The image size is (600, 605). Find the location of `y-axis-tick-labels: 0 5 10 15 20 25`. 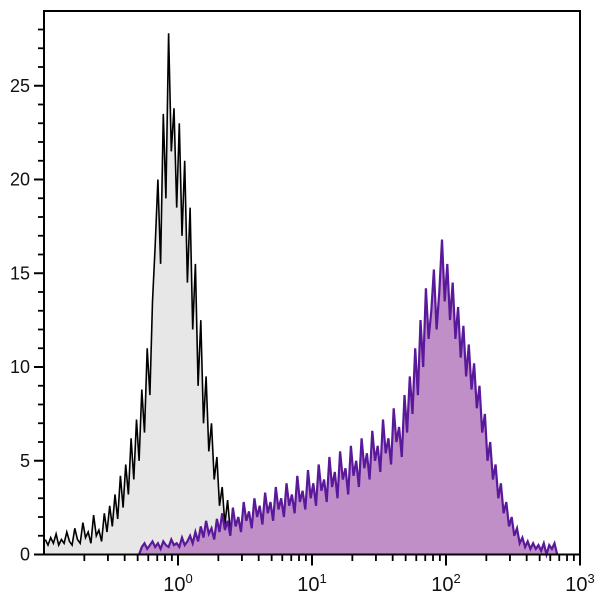

y-axis-tick-labels: 0 5 10 15 20 25 is located at coordinates (20, 320).